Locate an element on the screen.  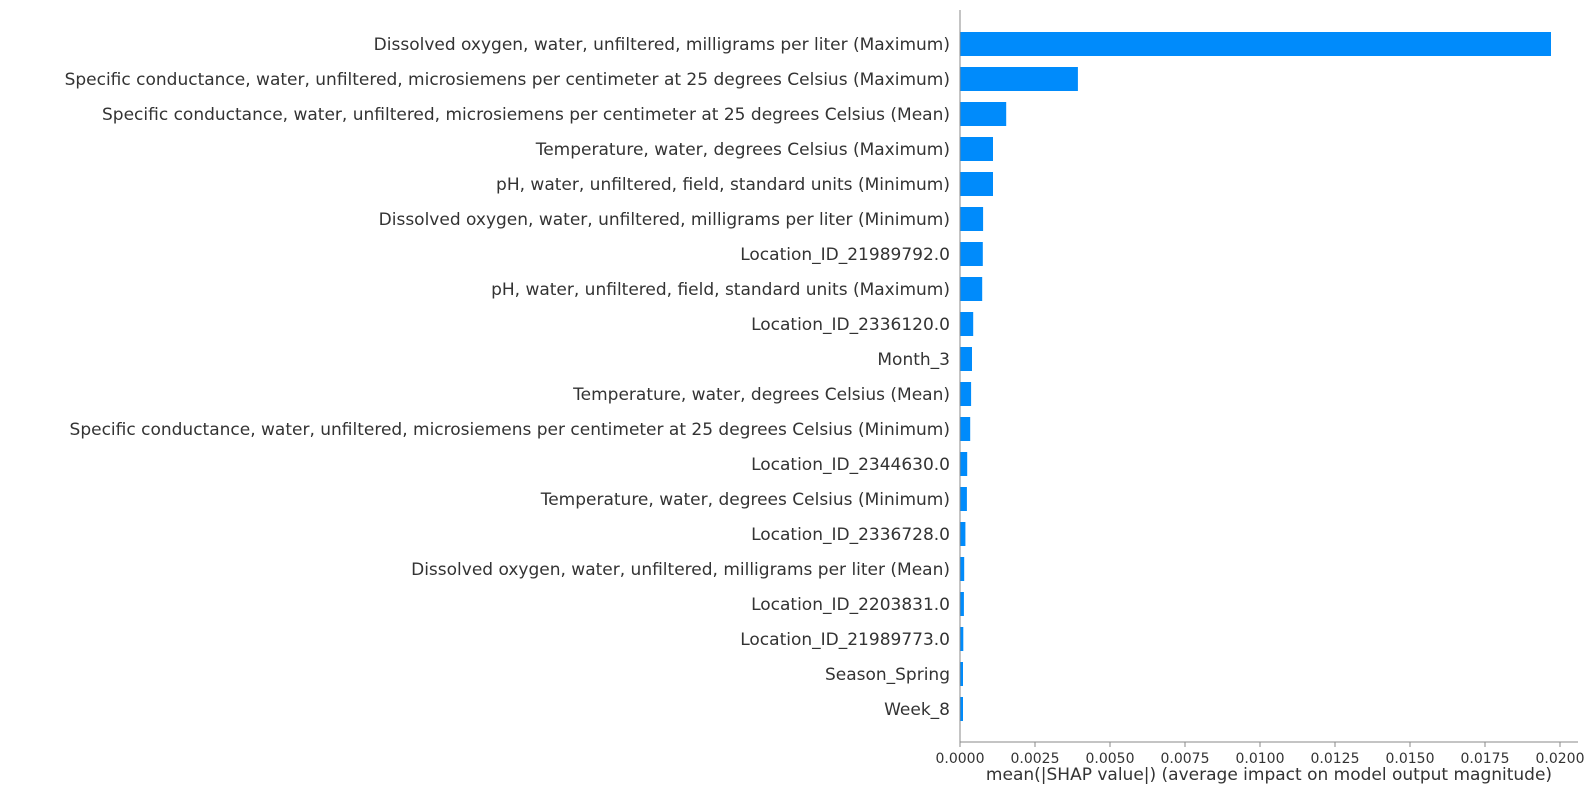
x-tick-label: 0.0050 is located at coordinates (1110, 759).